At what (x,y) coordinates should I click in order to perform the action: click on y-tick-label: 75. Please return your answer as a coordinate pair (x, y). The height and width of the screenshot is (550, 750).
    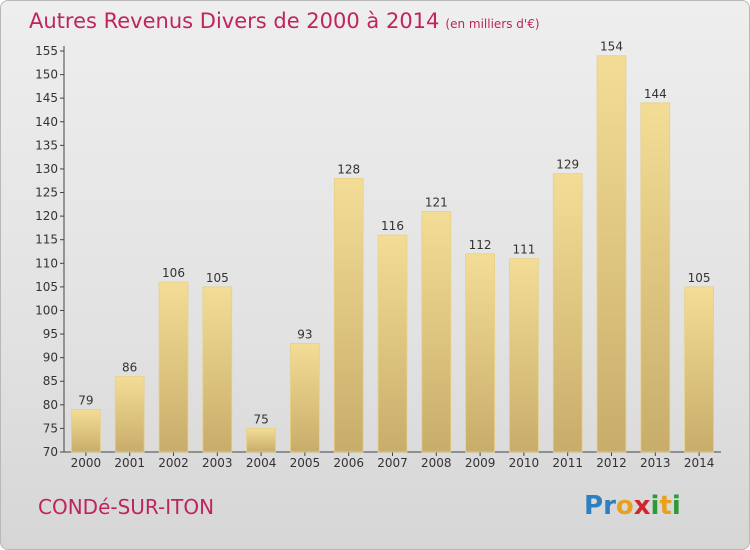
    Looking at the image, I should click on (50, 428).